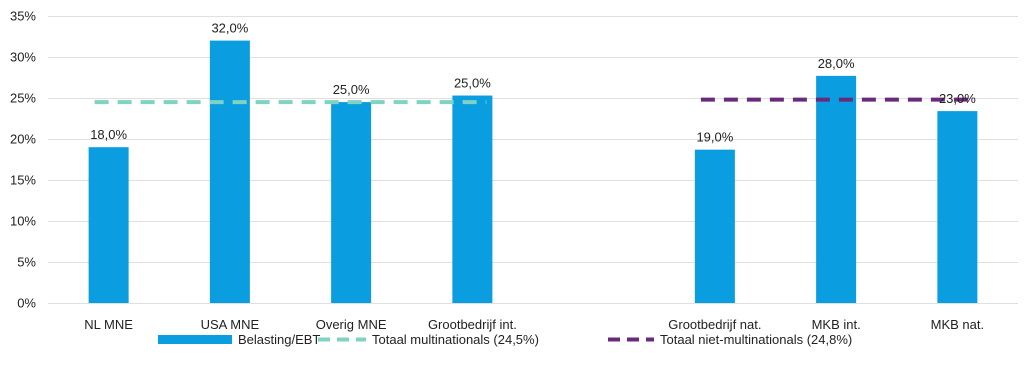 The height and width of the screenshot is (374, 1024). I want to click on y-tick-label: 20%, so click(23, 139).